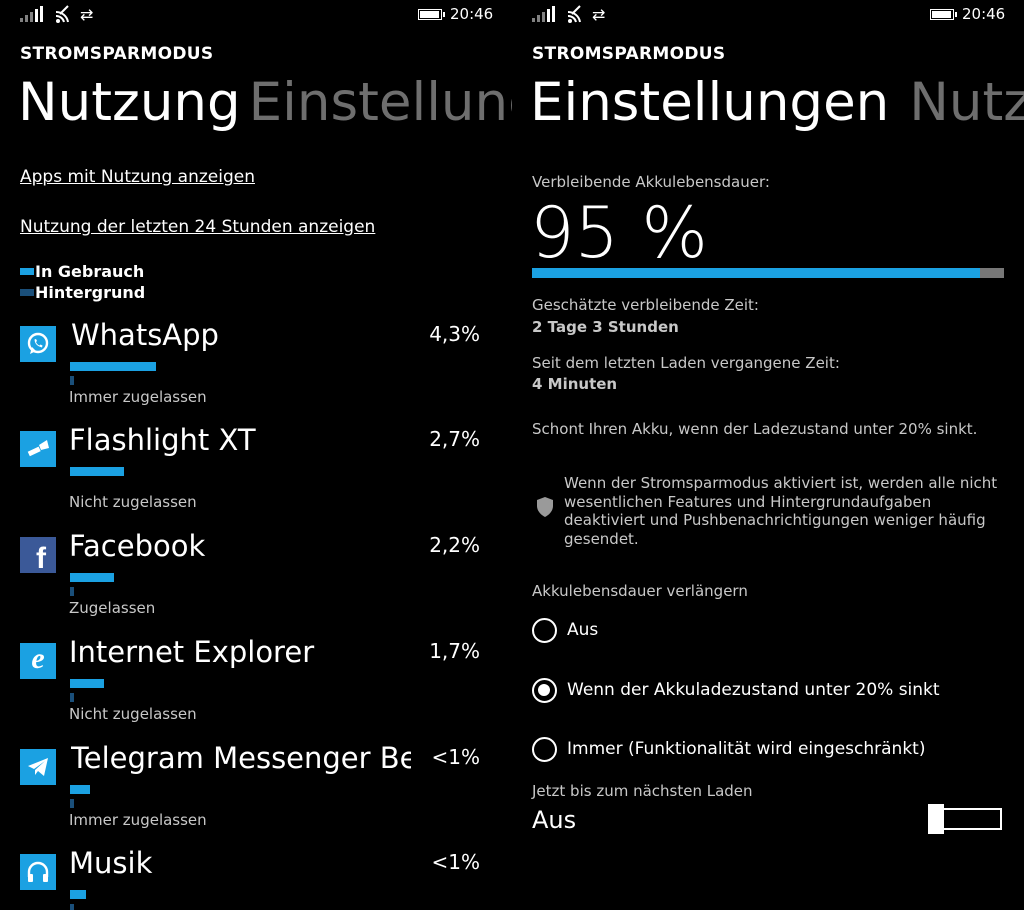 This screenshot has height=910, width=1024. I want to click on radio-option-aus: Aus, so click(565, 630).